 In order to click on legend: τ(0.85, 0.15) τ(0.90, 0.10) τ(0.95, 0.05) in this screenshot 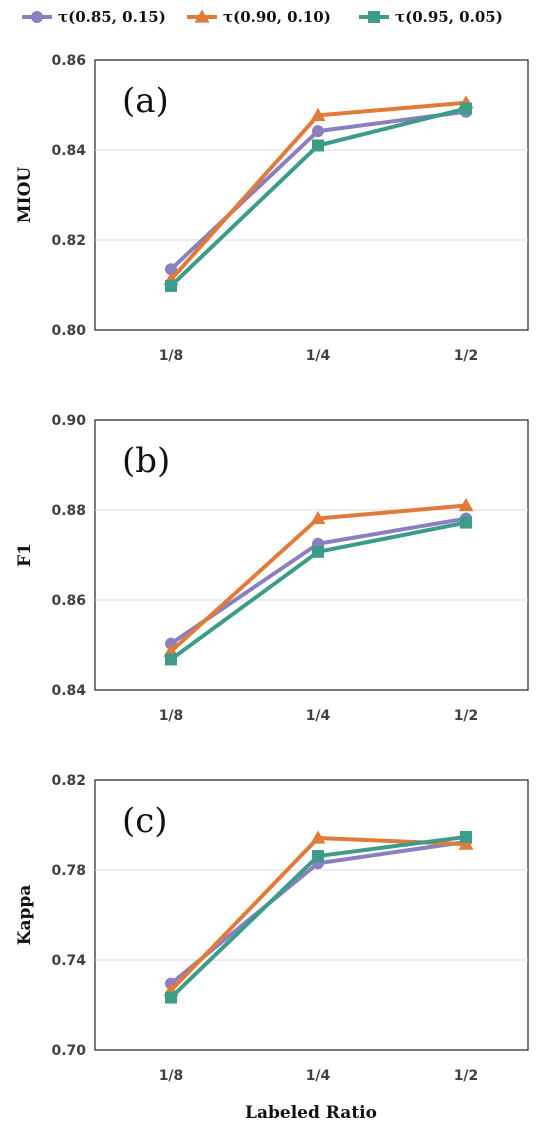, I will do `click(262, 17)`.